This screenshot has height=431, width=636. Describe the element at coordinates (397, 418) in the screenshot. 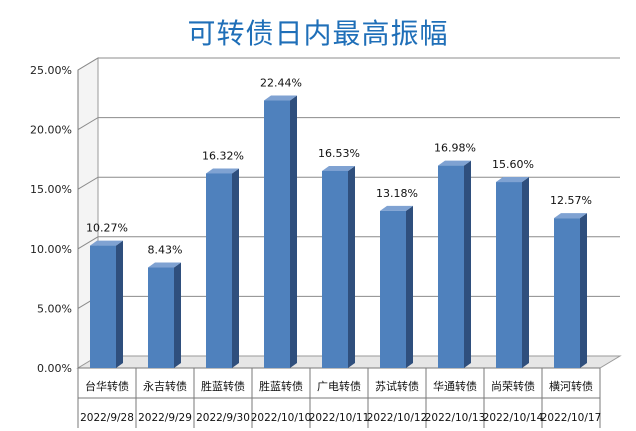

I see `x-tick-date-label: 2022/10/12` at that location.